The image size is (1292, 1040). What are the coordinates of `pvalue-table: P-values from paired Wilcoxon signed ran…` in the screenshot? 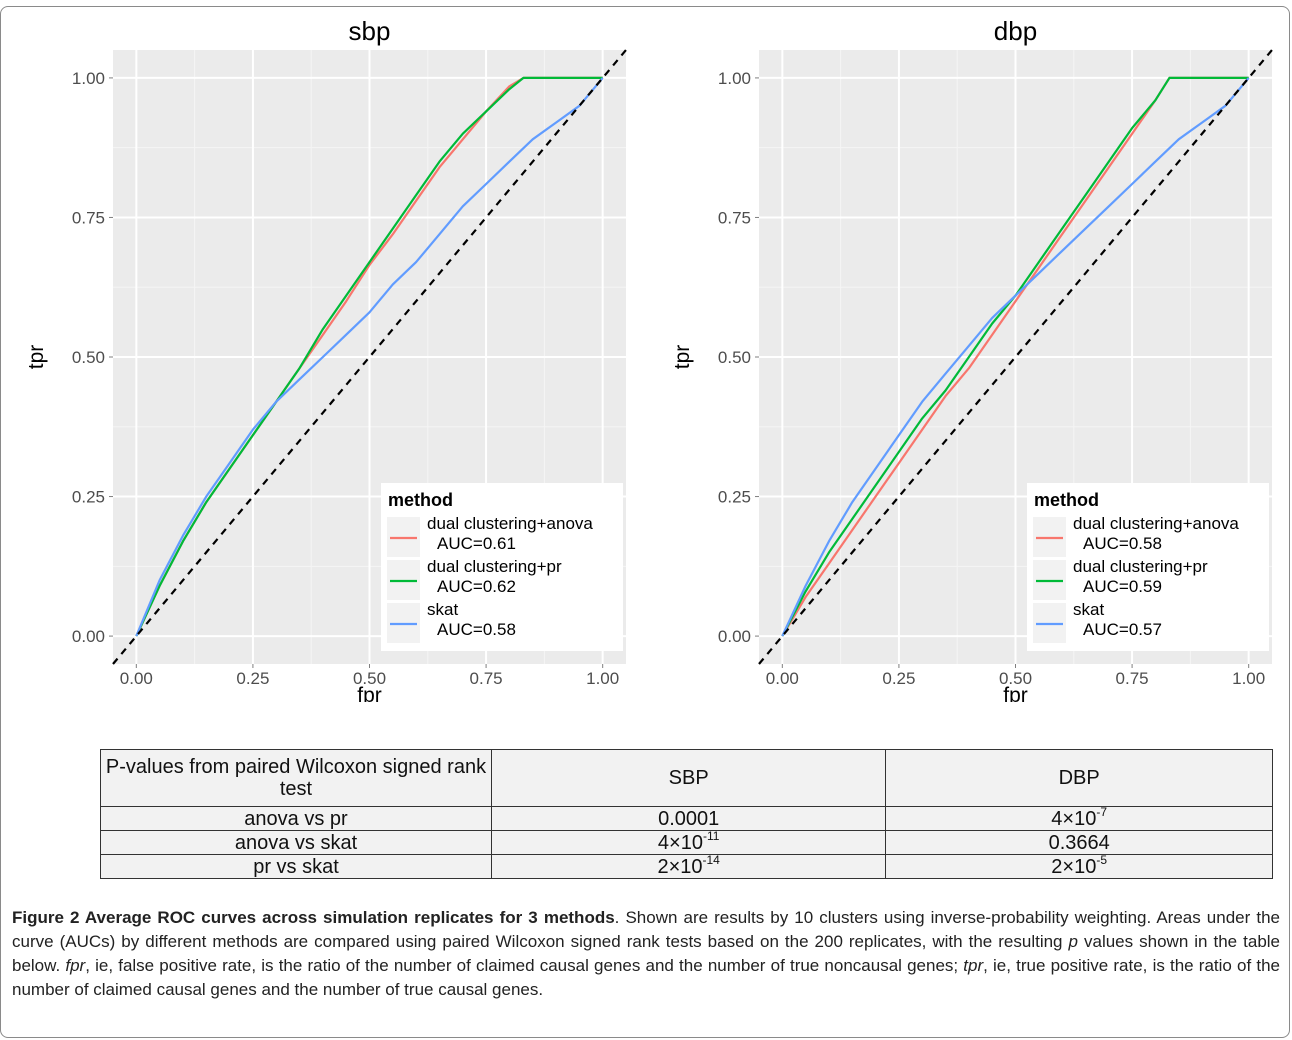 It's located at (686, 814).